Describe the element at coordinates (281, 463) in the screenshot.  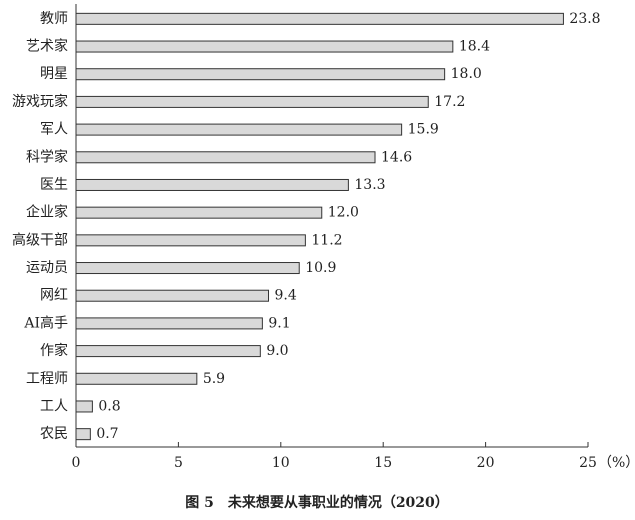
I see `x-tick-label: 10` at that location.